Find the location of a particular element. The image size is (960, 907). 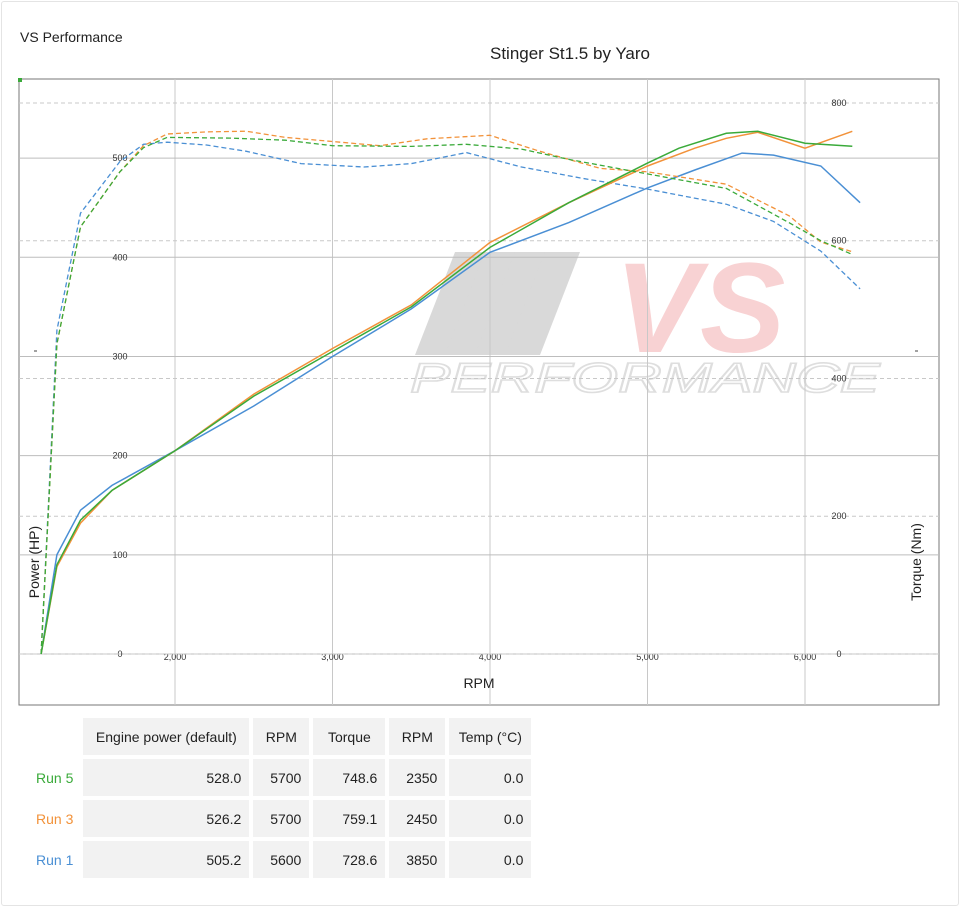

brand-label: VS Performance is located at coordinates (71, 37).